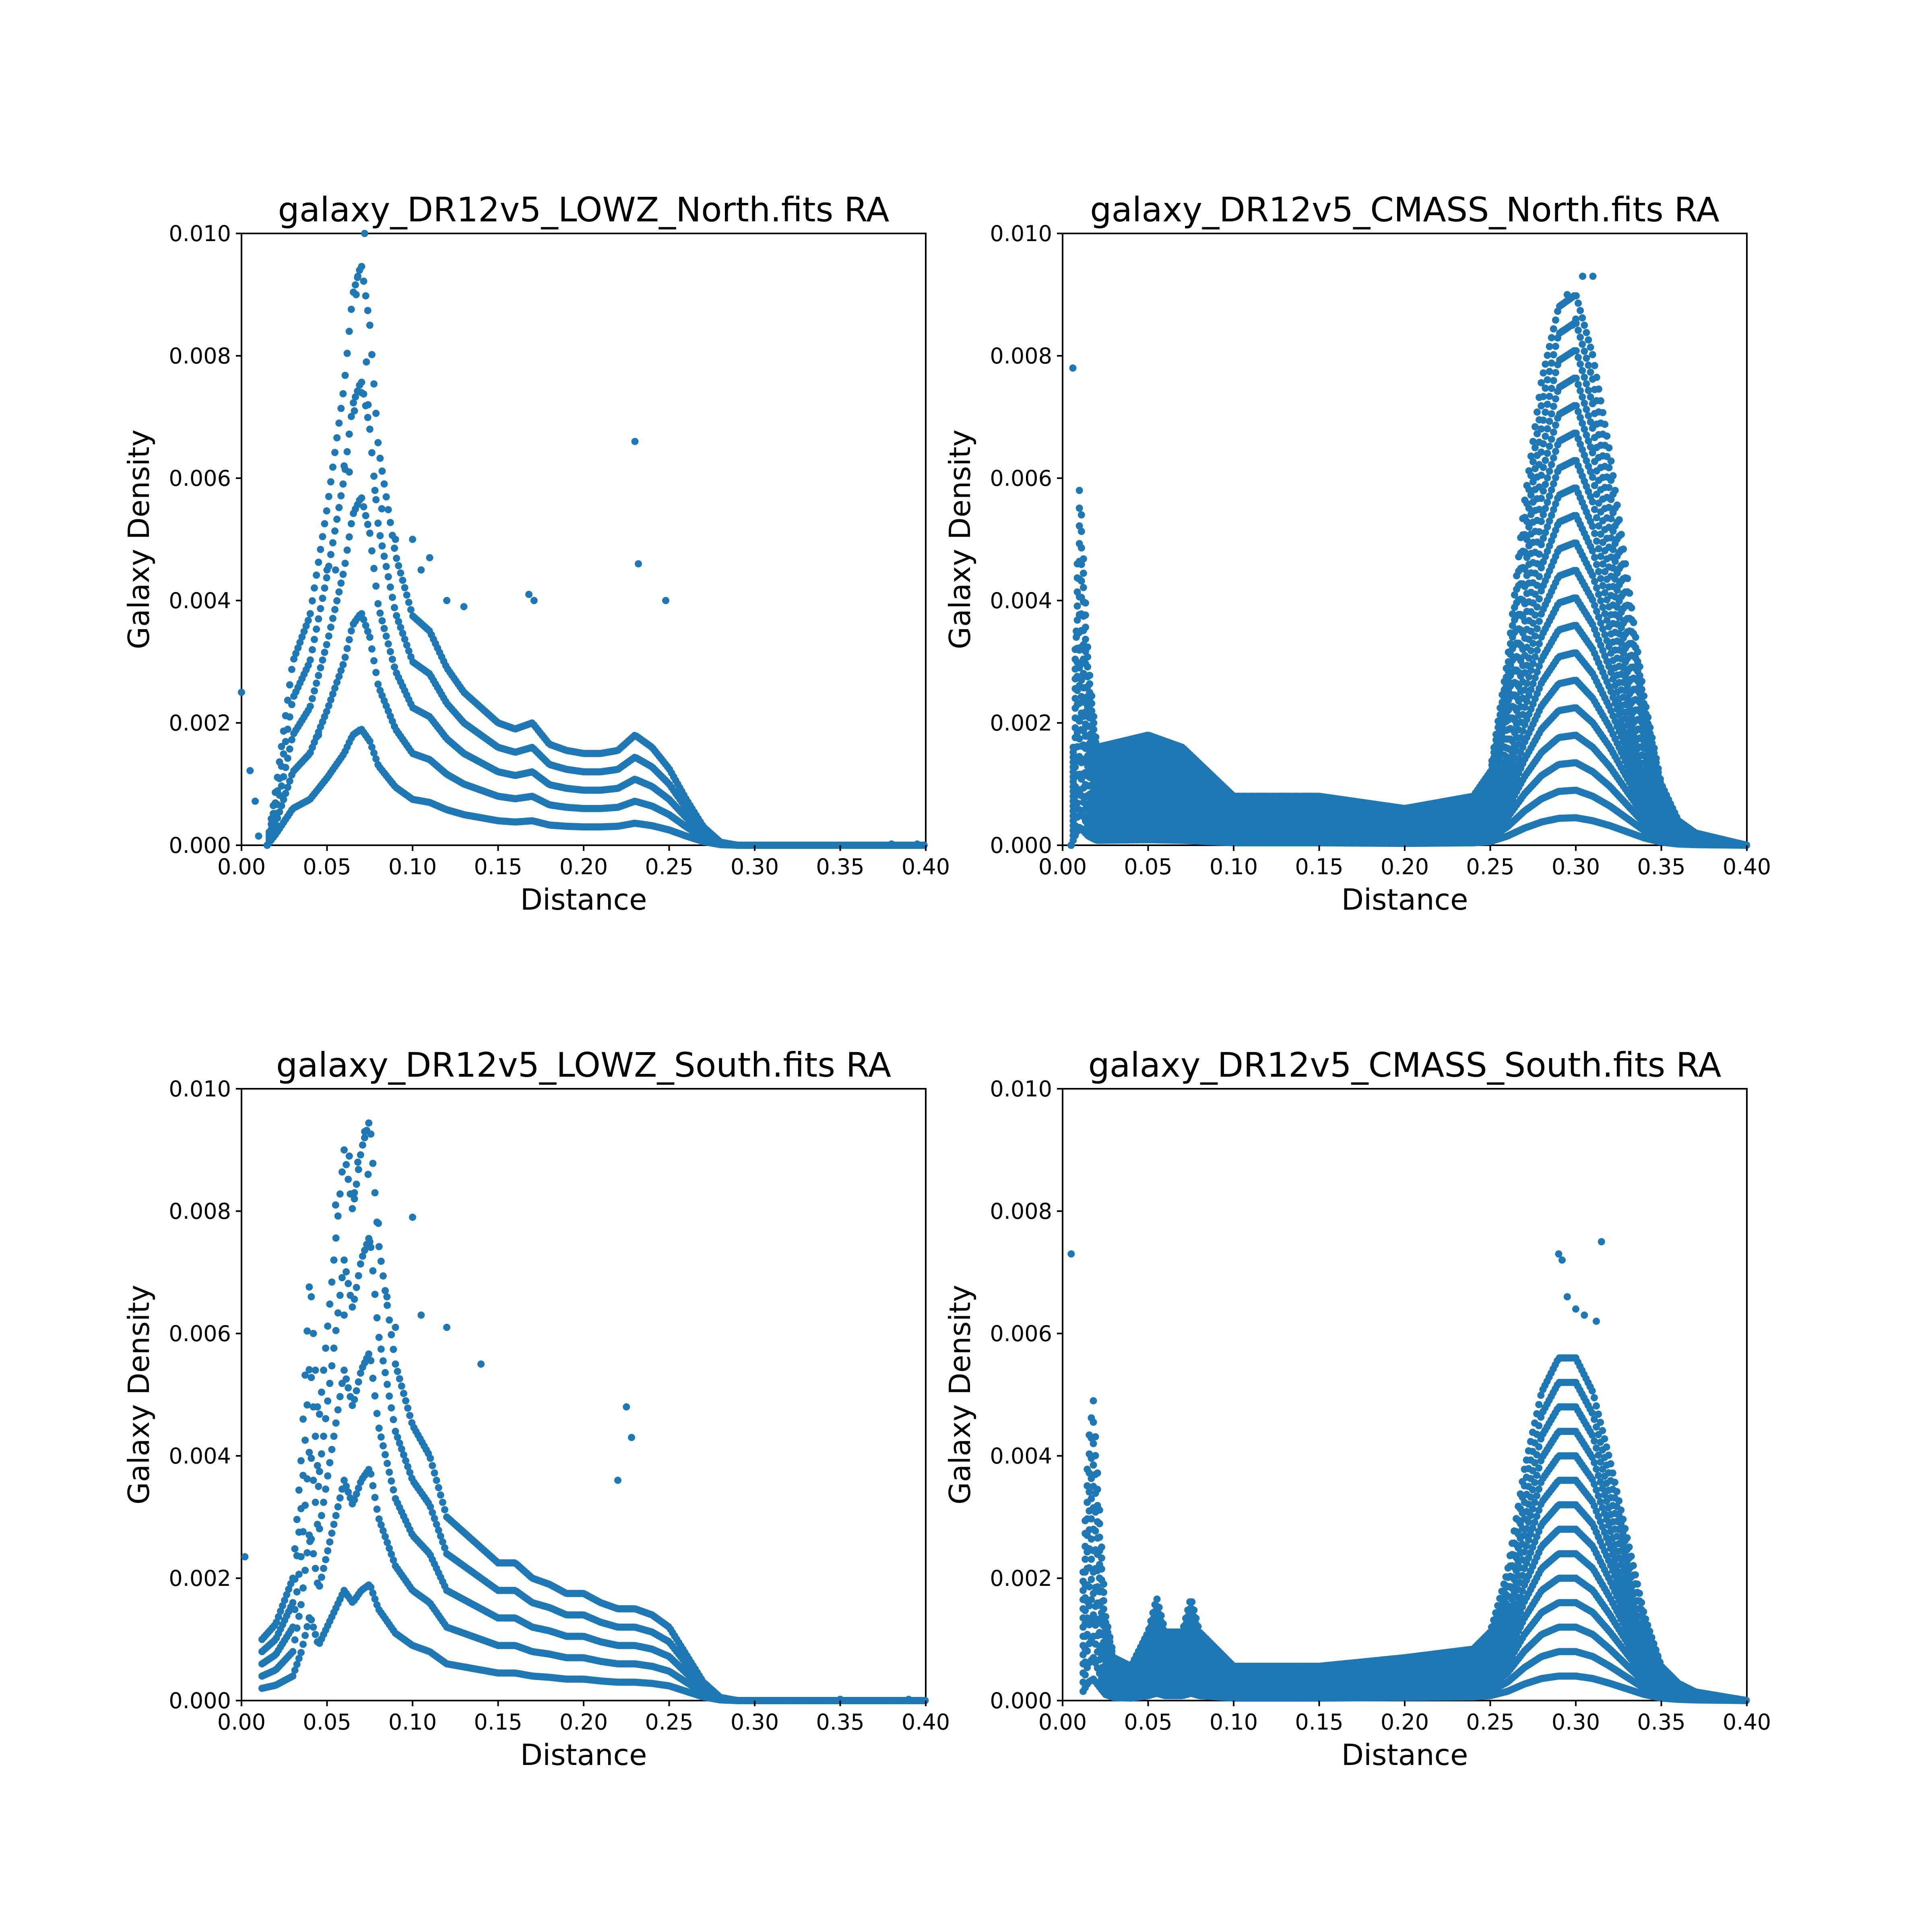  What do you see at coordinates (200, 600) in the screenshot?
I see `y-tick-label: 0.004` at bounding box center [200, 600].